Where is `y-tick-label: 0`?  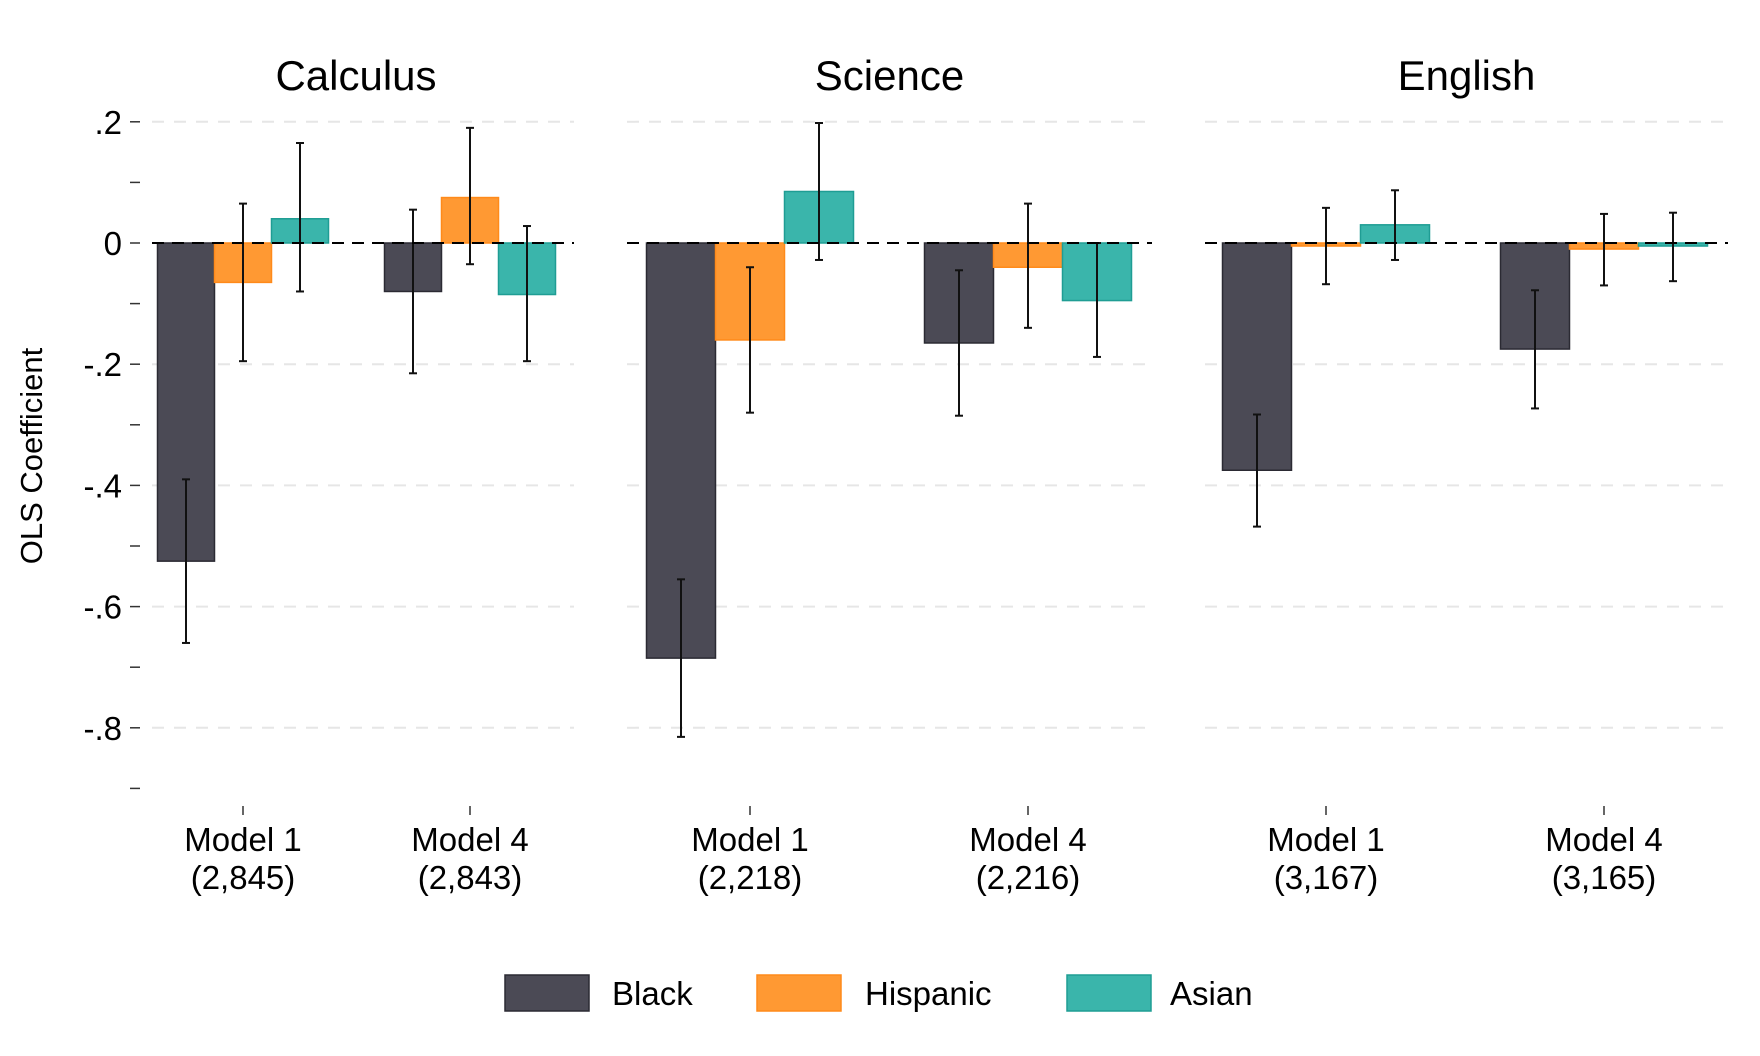 y-tick-label: 0 is located at coordinates (113, 243).